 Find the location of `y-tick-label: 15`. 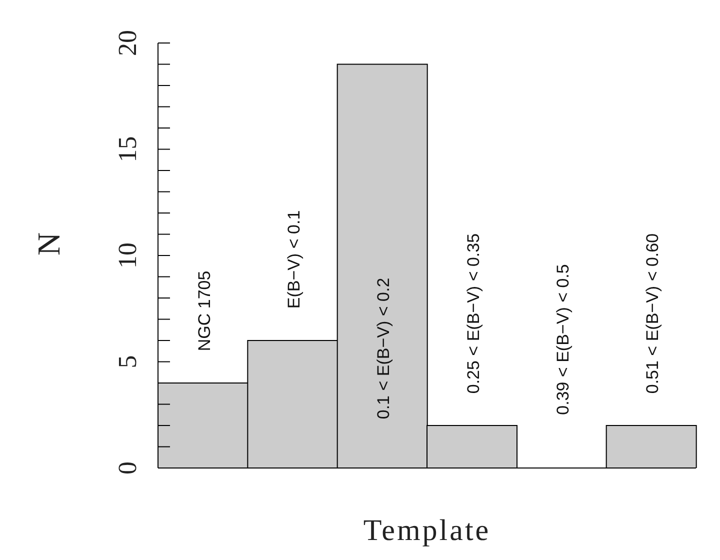

y-tick-label: 15 is located at coordinates (127, 149).